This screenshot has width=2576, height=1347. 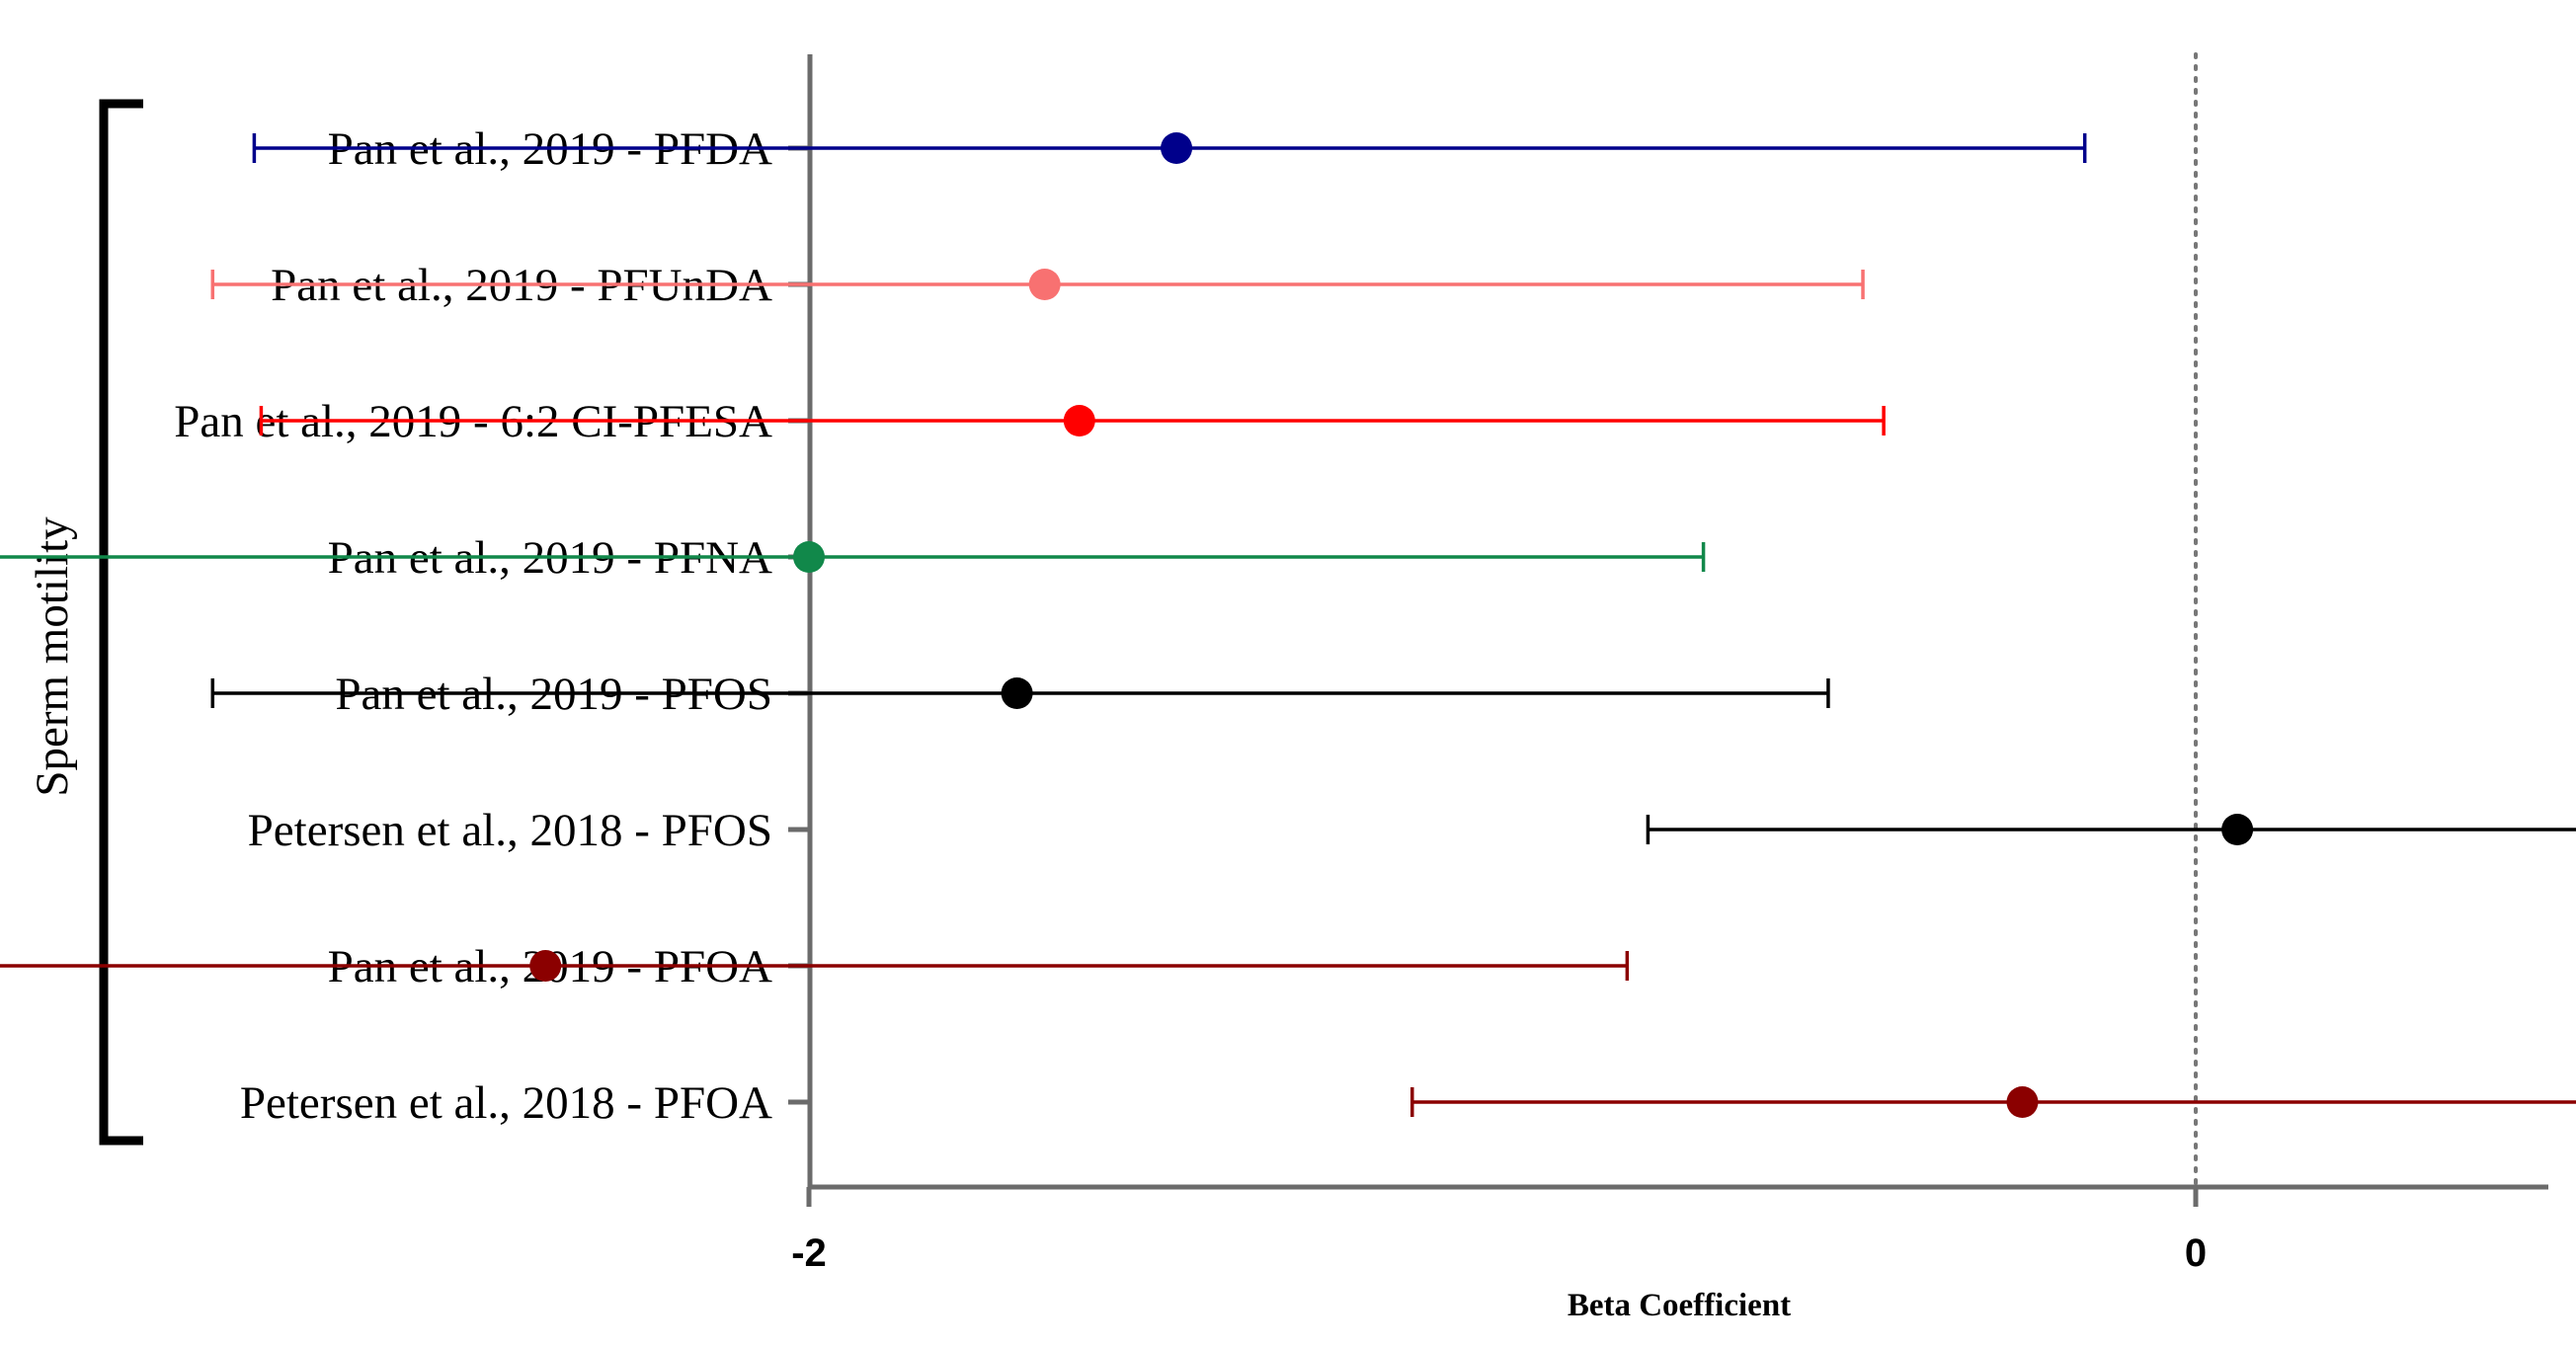 What do you see at coordinates (506, 1103) in the screenshot?
I see `row-label: Petersen et al., 2018 - PFOA` at bounding box center [506, 1103].